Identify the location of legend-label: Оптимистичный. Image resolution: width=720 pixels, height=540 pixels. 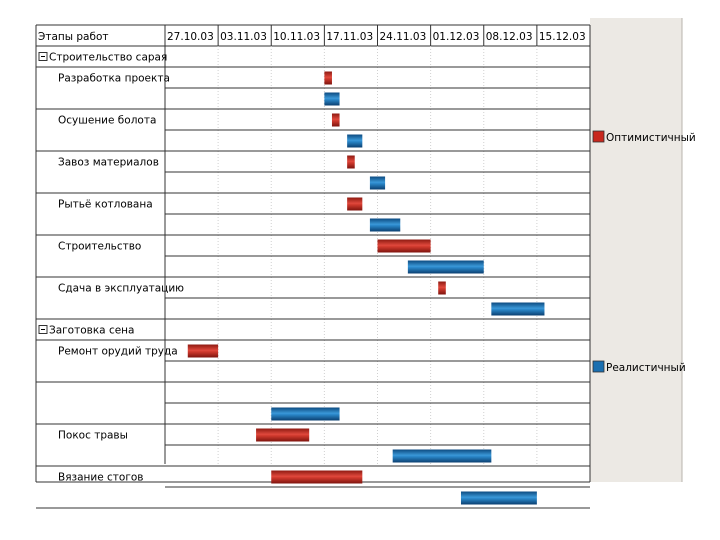
(651, 138).